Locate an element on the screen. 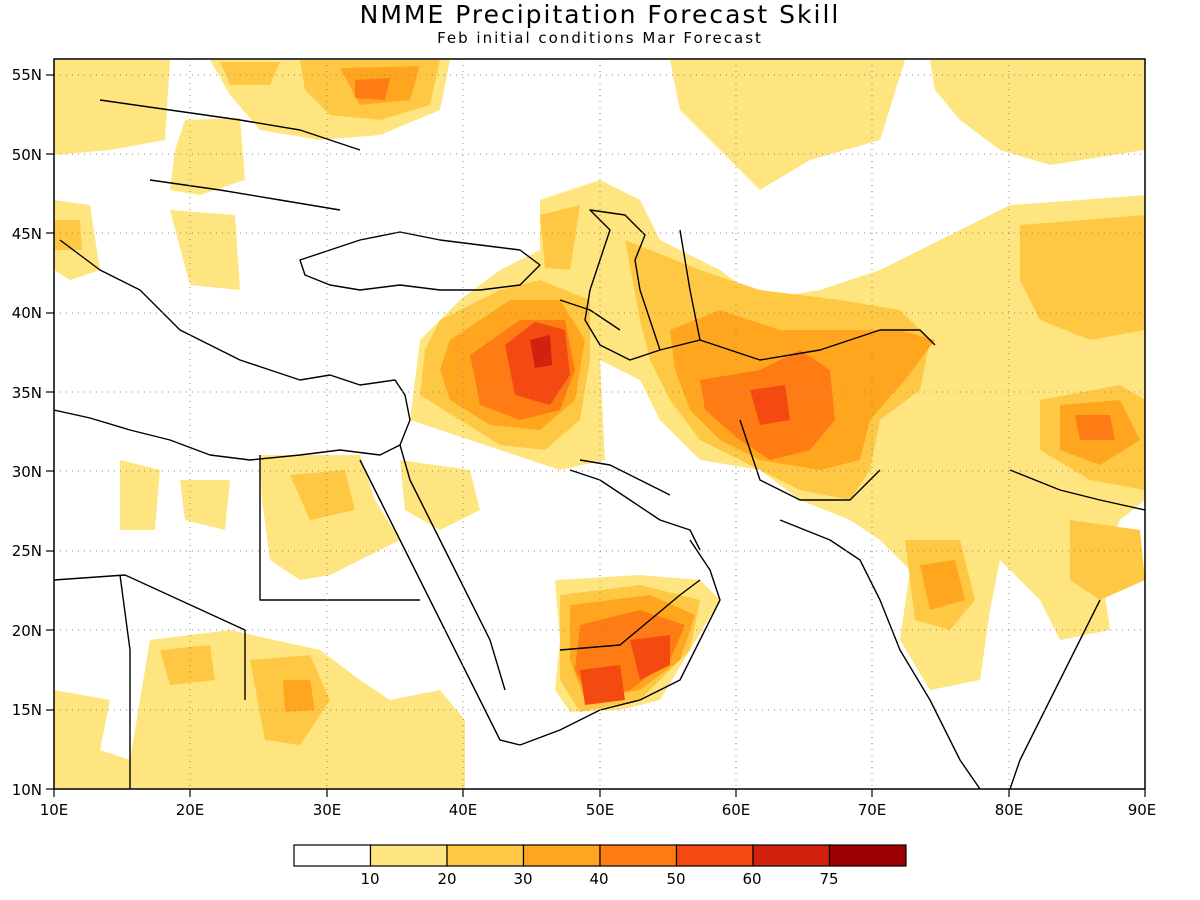 The height and width of the screenshot is (900, 1200). lon-tick-label: 40E is located at coordinates (463, 810).